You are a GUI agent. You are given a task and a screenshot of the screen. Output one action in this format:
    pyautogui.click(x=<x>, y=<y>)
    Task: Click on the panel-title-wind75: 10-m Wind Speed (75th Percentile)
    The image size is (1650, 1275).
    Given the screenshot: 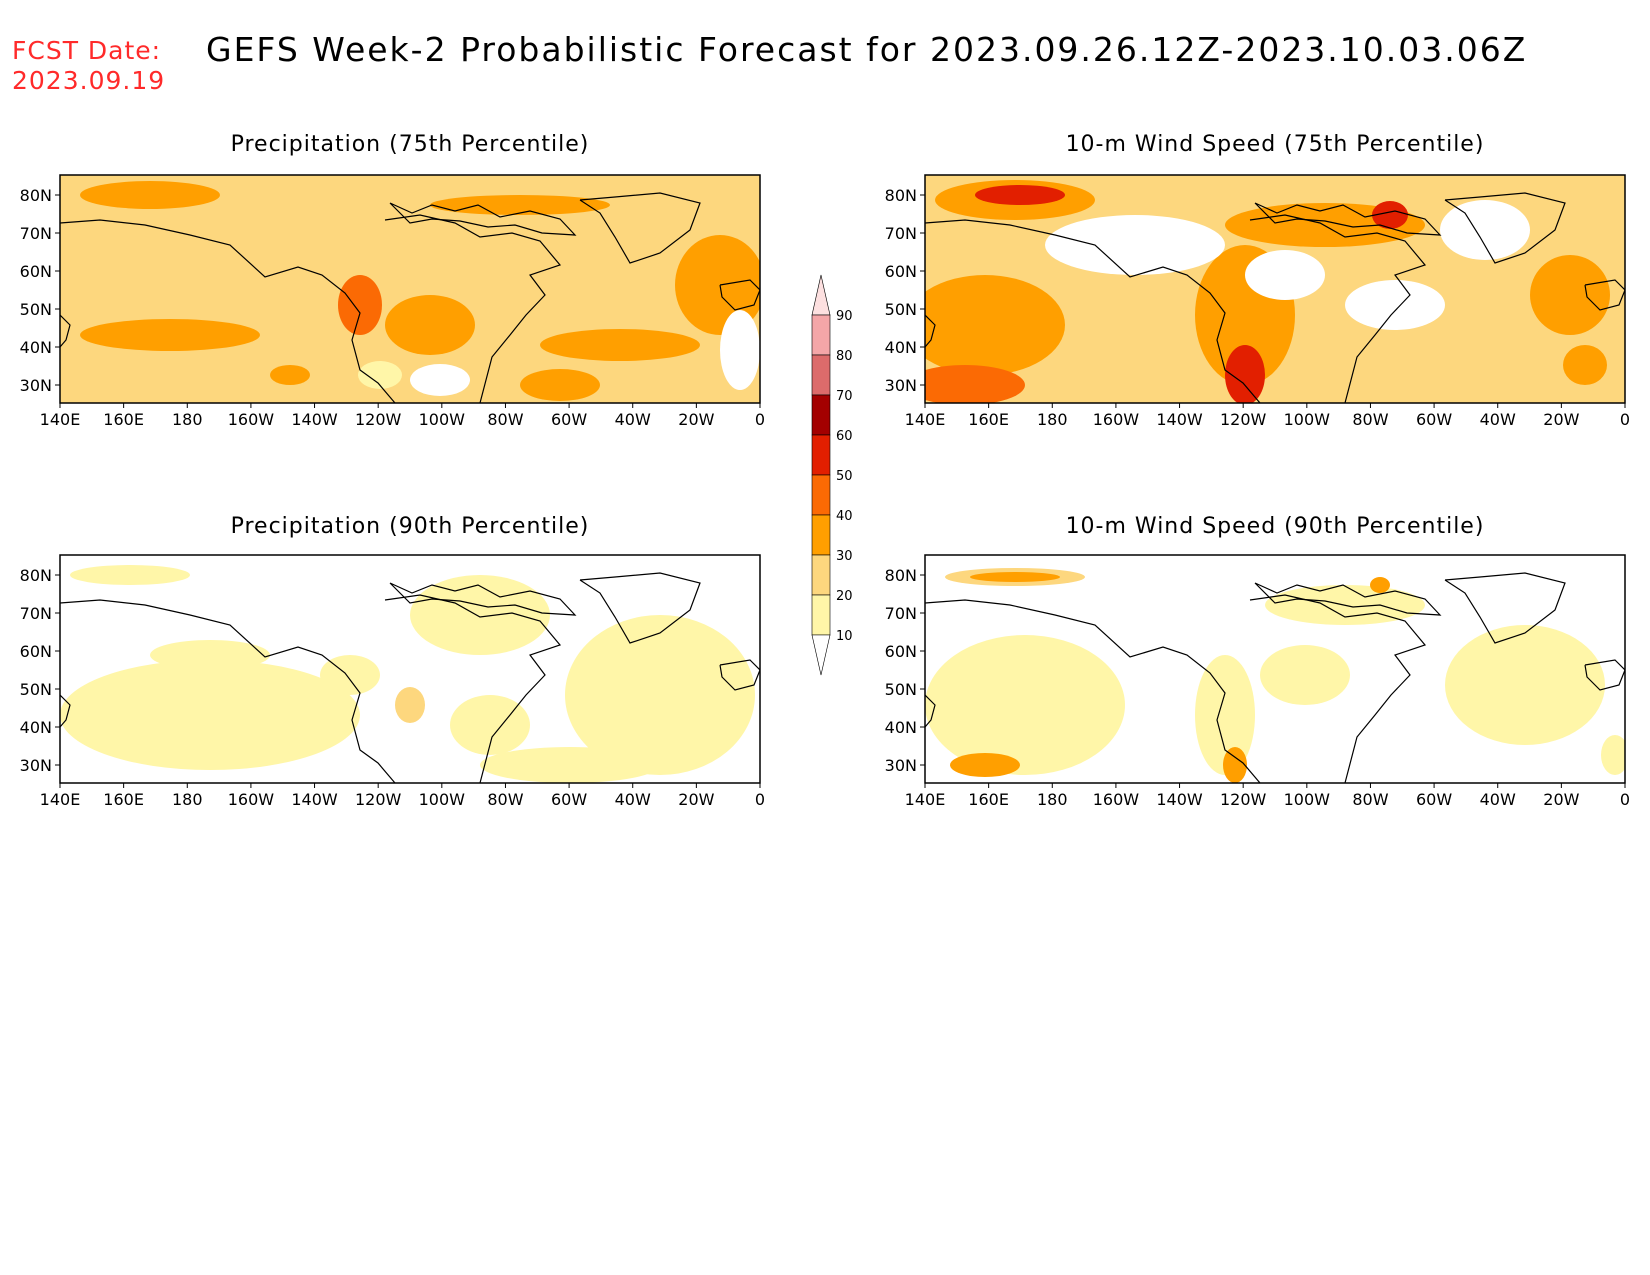 What is the action you would take?
    pyautogui.click(x=1275, y=144)
    